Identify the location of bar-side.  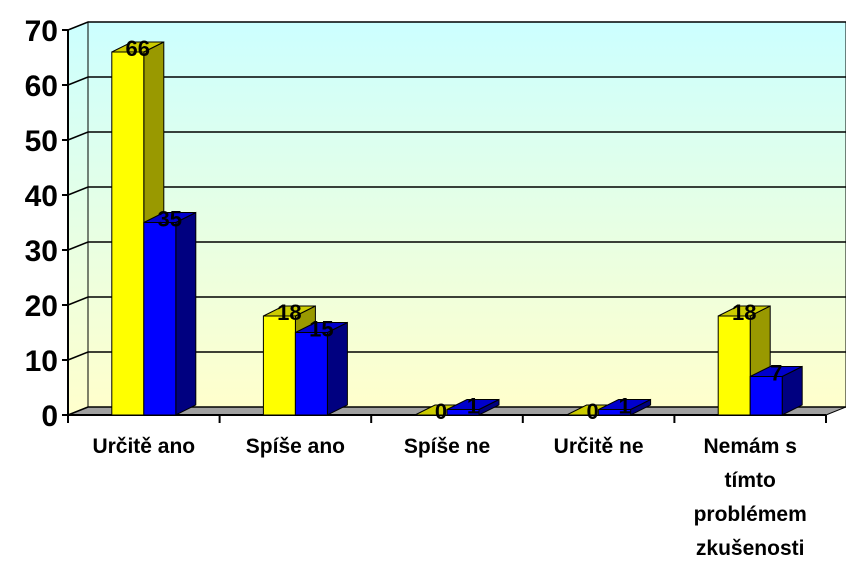
(186, 313).